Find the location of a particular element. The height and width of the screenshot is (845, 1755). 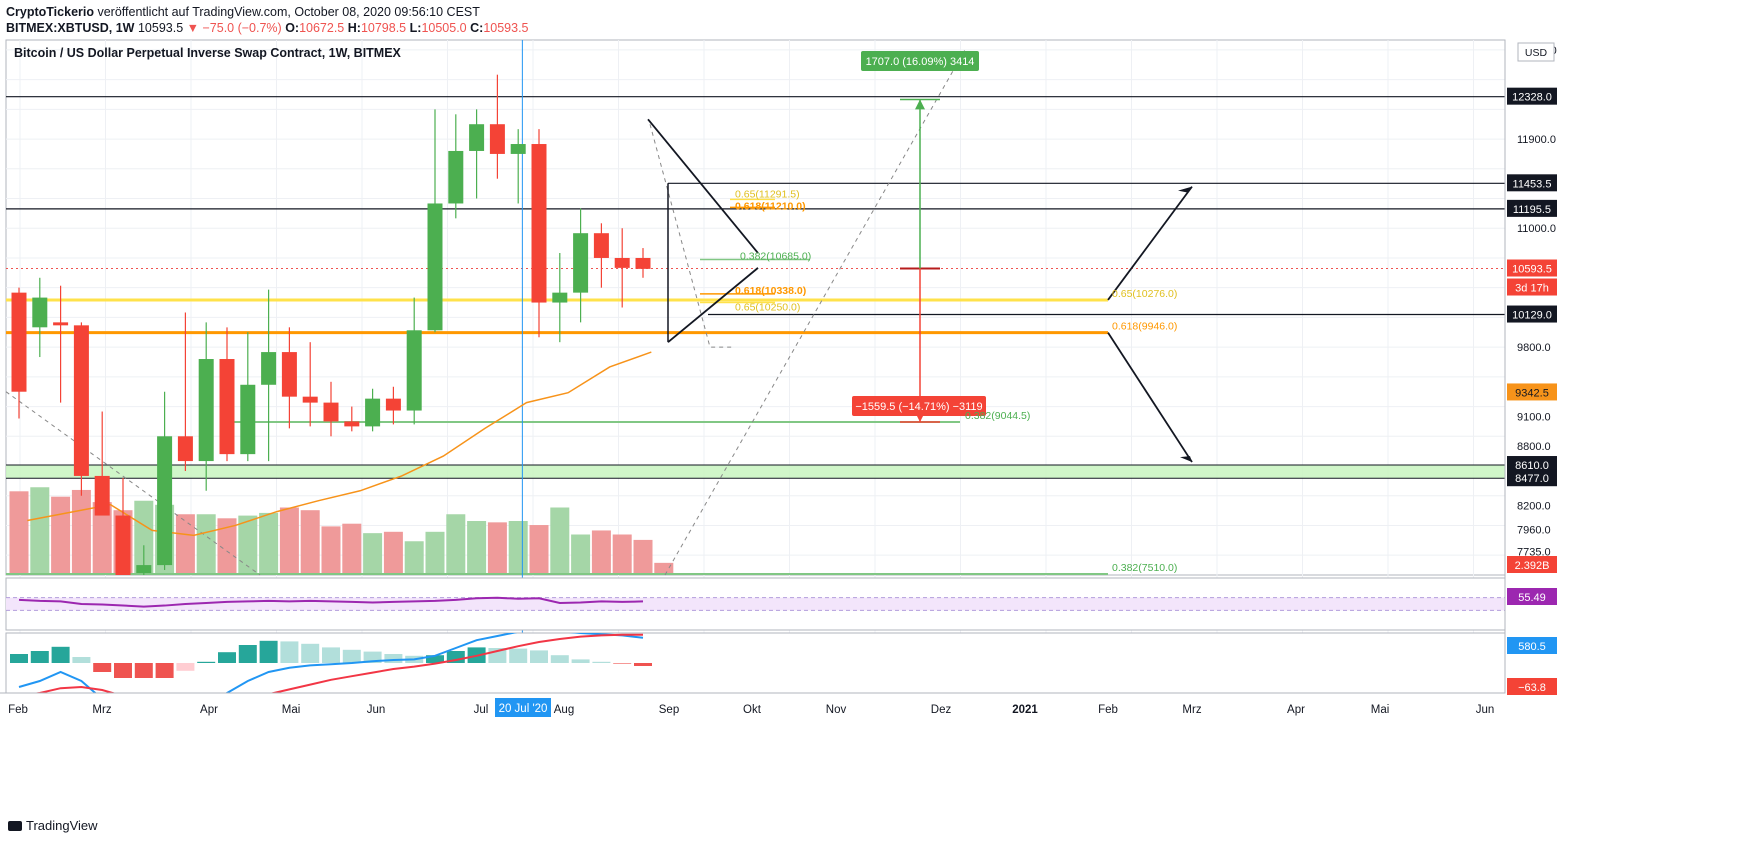

arrow-down-line is located at coordinates (1150, 397).